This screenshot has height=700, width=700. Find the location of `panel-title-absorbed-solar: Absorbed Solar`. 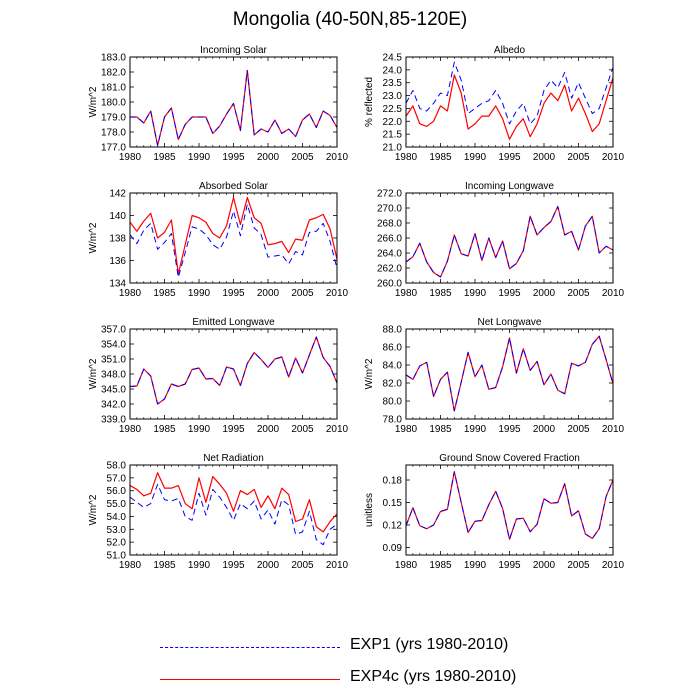

panel-title-absorbed-solar: Absorbed Solar is located at coordinates (234, 186).